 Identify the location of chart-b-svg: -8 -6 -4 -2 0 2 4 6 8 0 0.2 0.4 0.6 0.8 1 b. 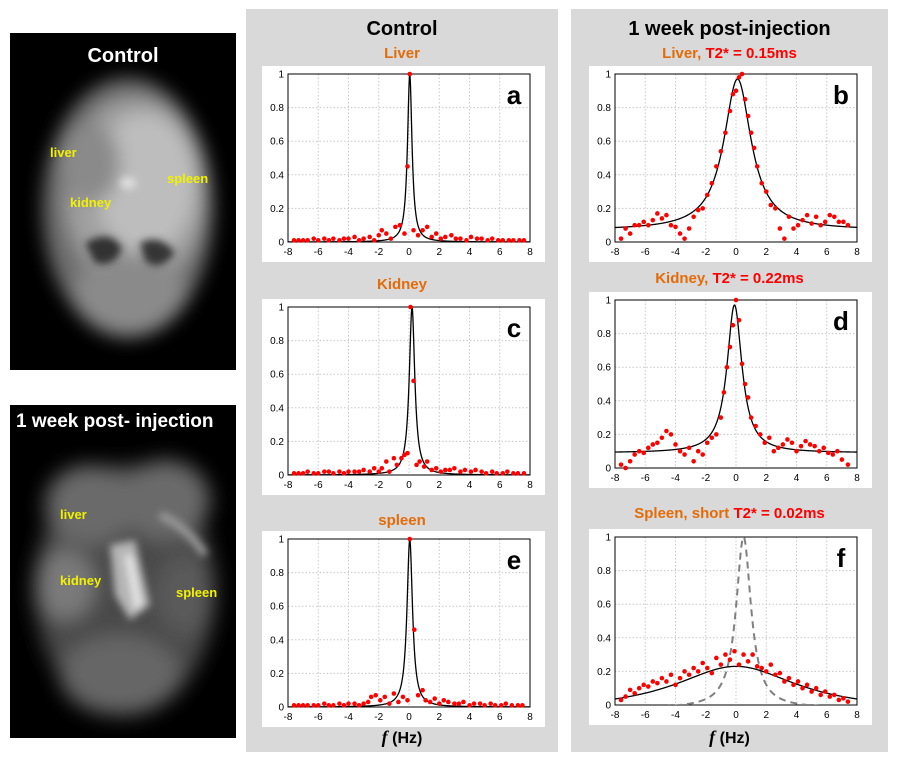
(728, 164).